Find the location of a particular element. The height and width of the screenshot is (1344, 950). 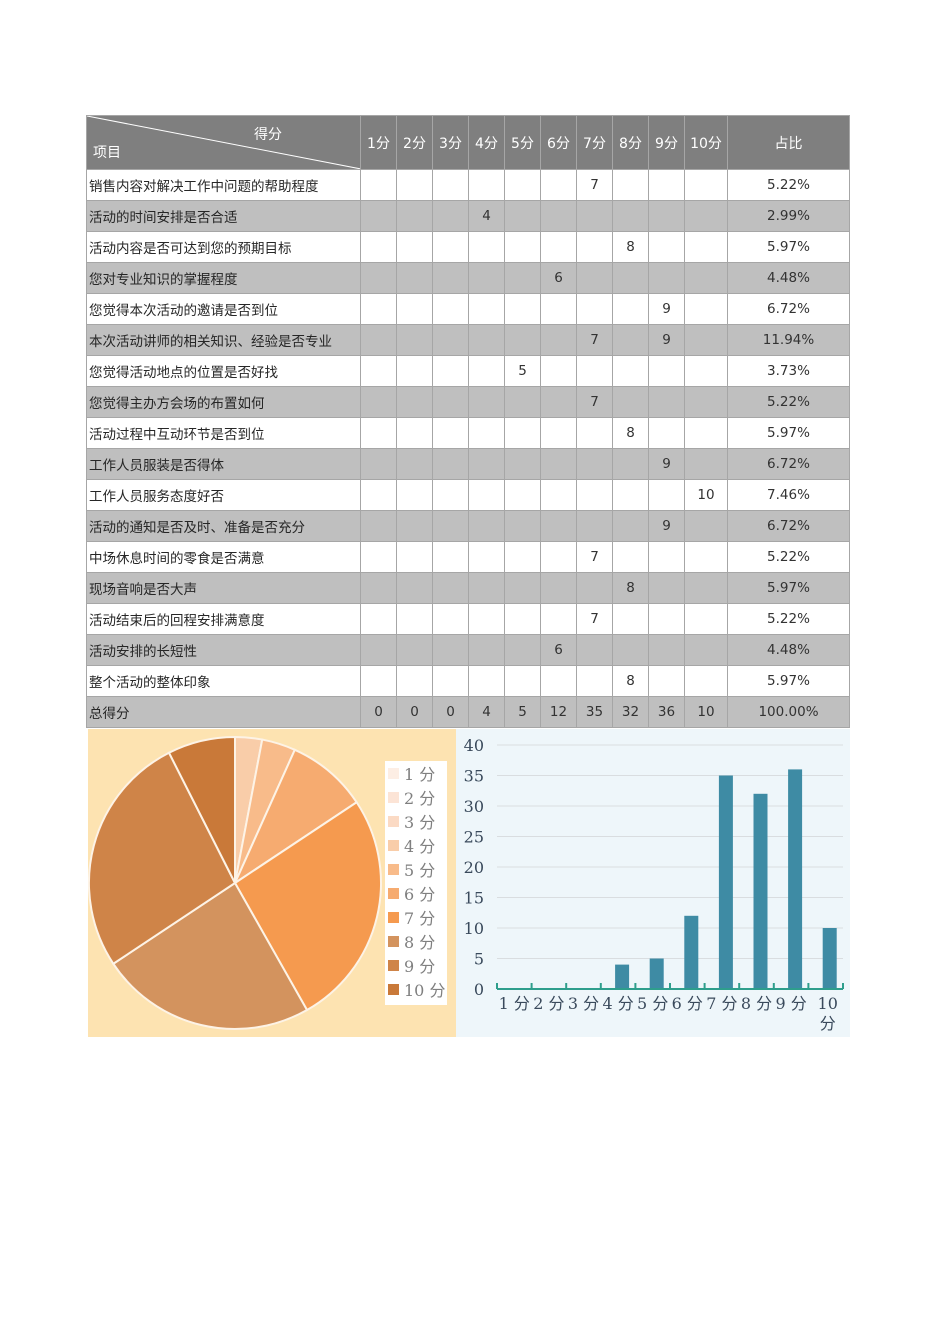

legend-item: 4 分 is located at coordinates (416, 845).